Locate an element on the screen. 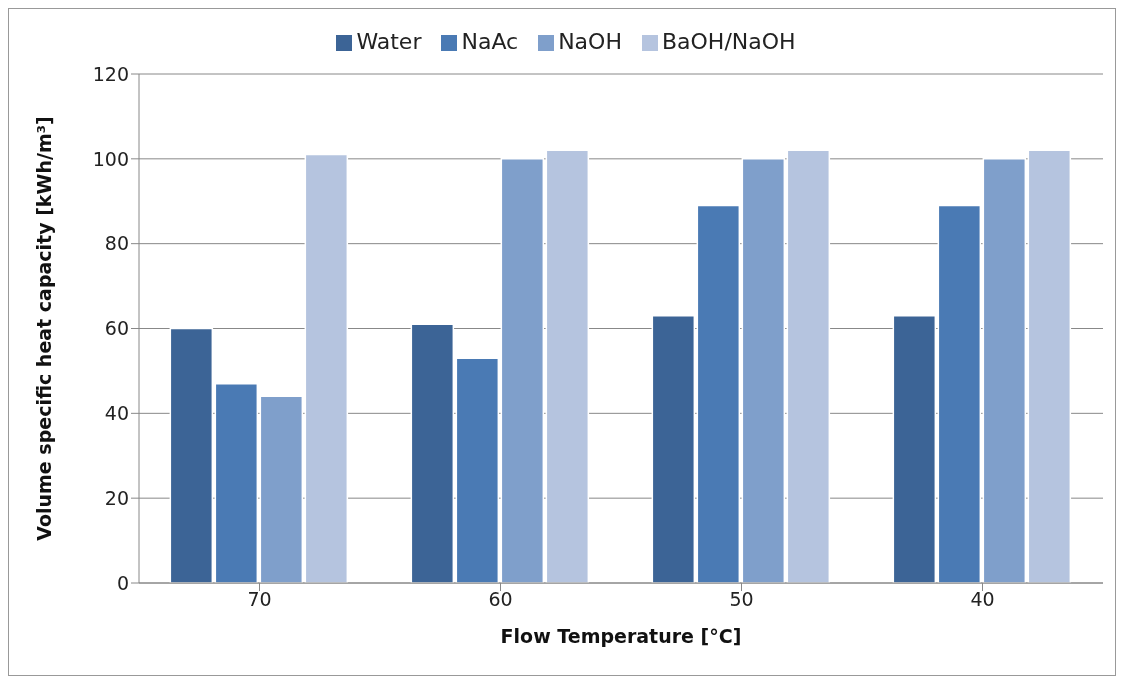 The height and width of the screenshot is (684, 1124). y-tick-label: 60 is located at coordinates (116, 328).